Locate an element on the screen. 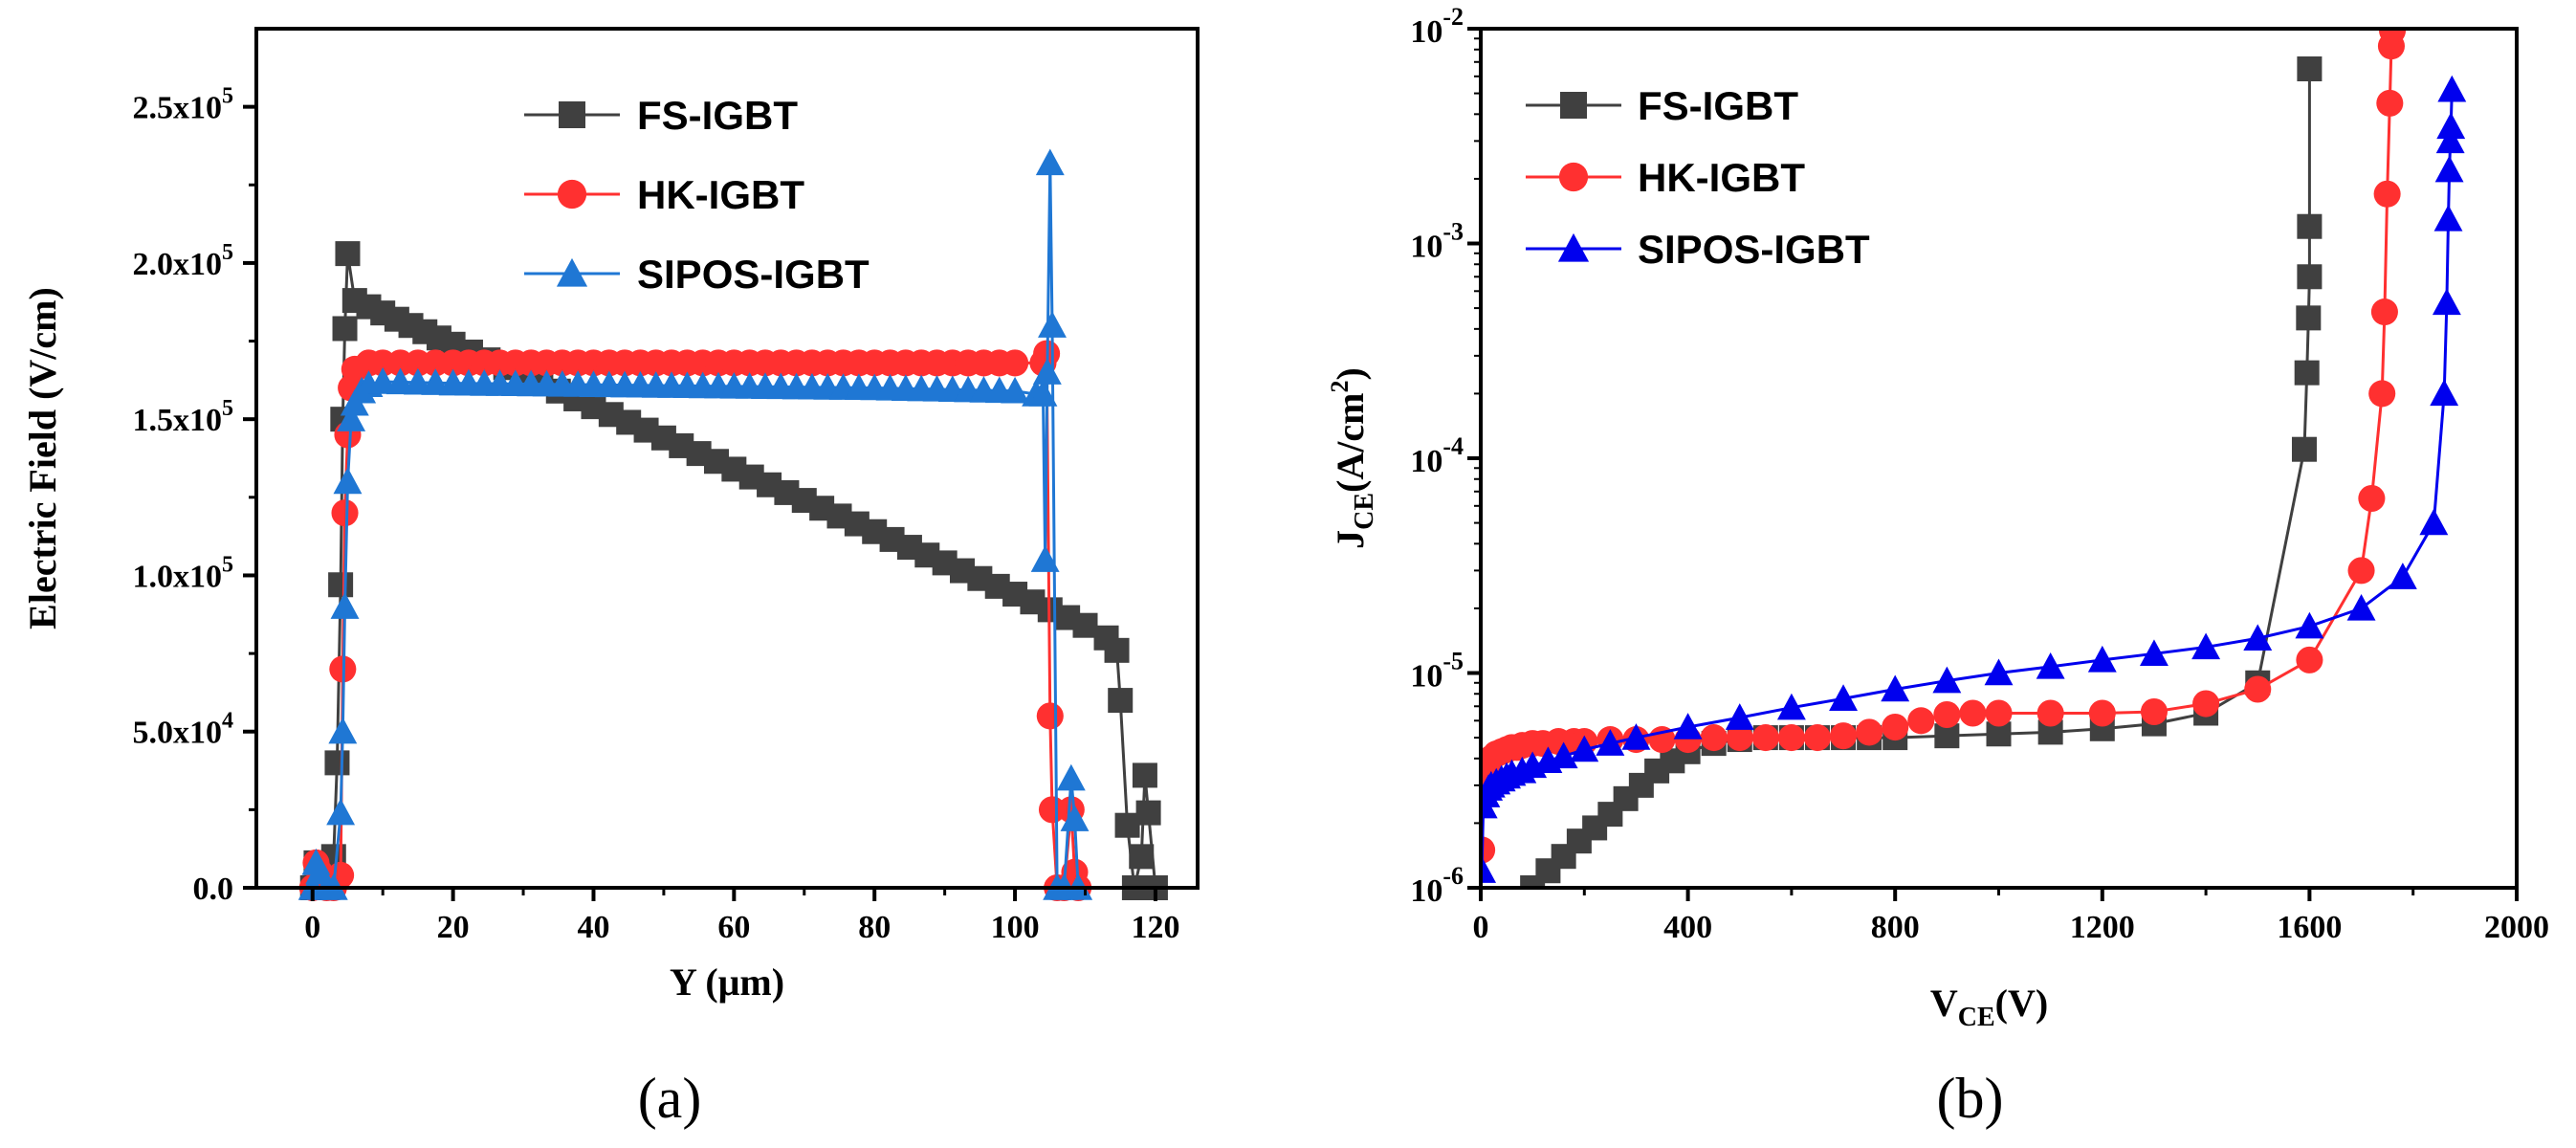  y-tick-label-part: -3 is located at coordinates (1453, 232).